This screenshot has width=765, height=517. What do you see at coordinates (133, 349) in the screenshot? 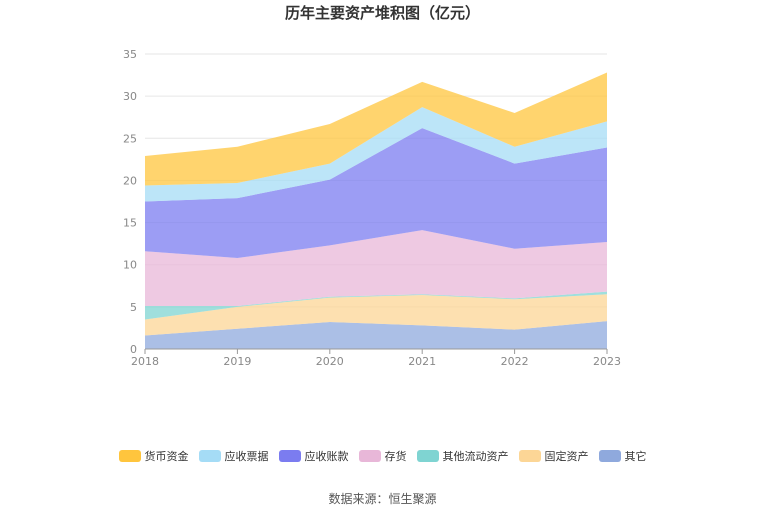
I see `y-tick-label: 0` at bounding box center [133, 349].